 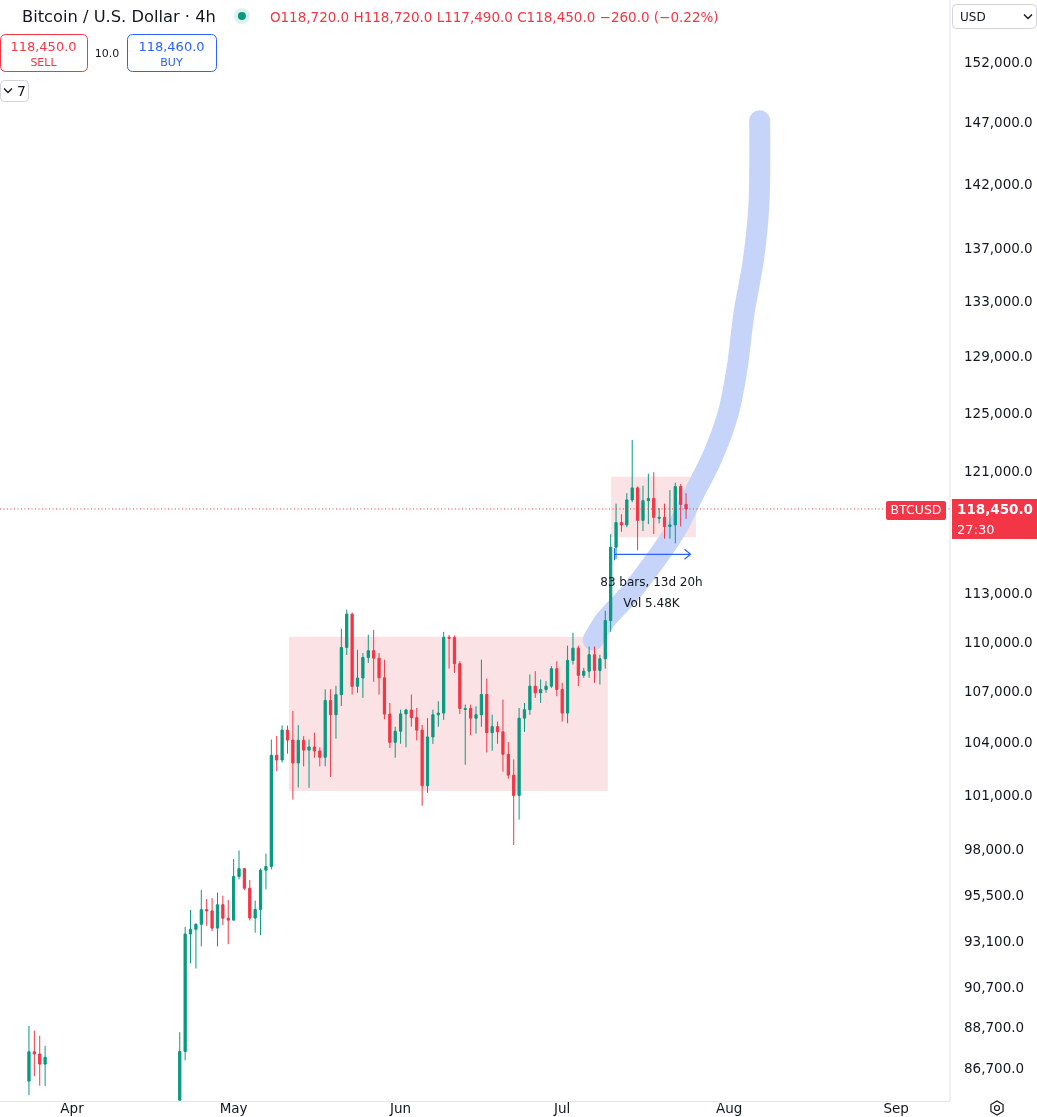 I want to click on y-tick-label: 129,000.0, so click(x=998, y=356).